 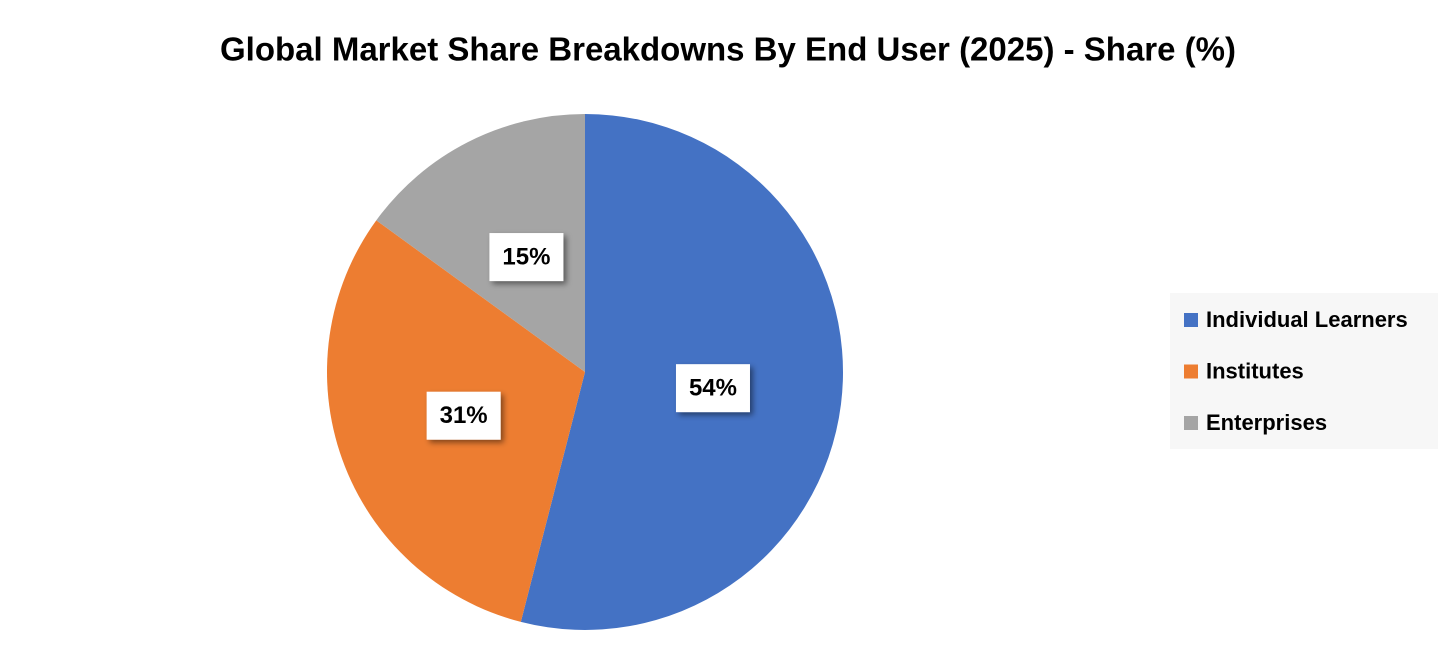 I want to click on pie-slice, so click(x=480, y=243).